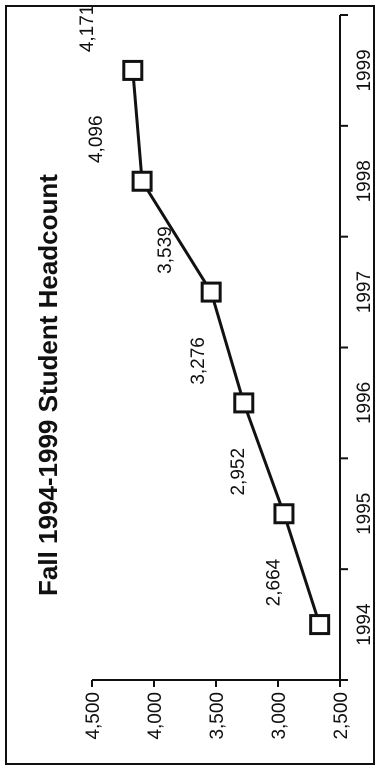 The image size is (381, 770). Describe the element at coordinates (48, 385) in the screenshot. I see `chart-title: Fall 1994-1999 Student Headcount` at that location.